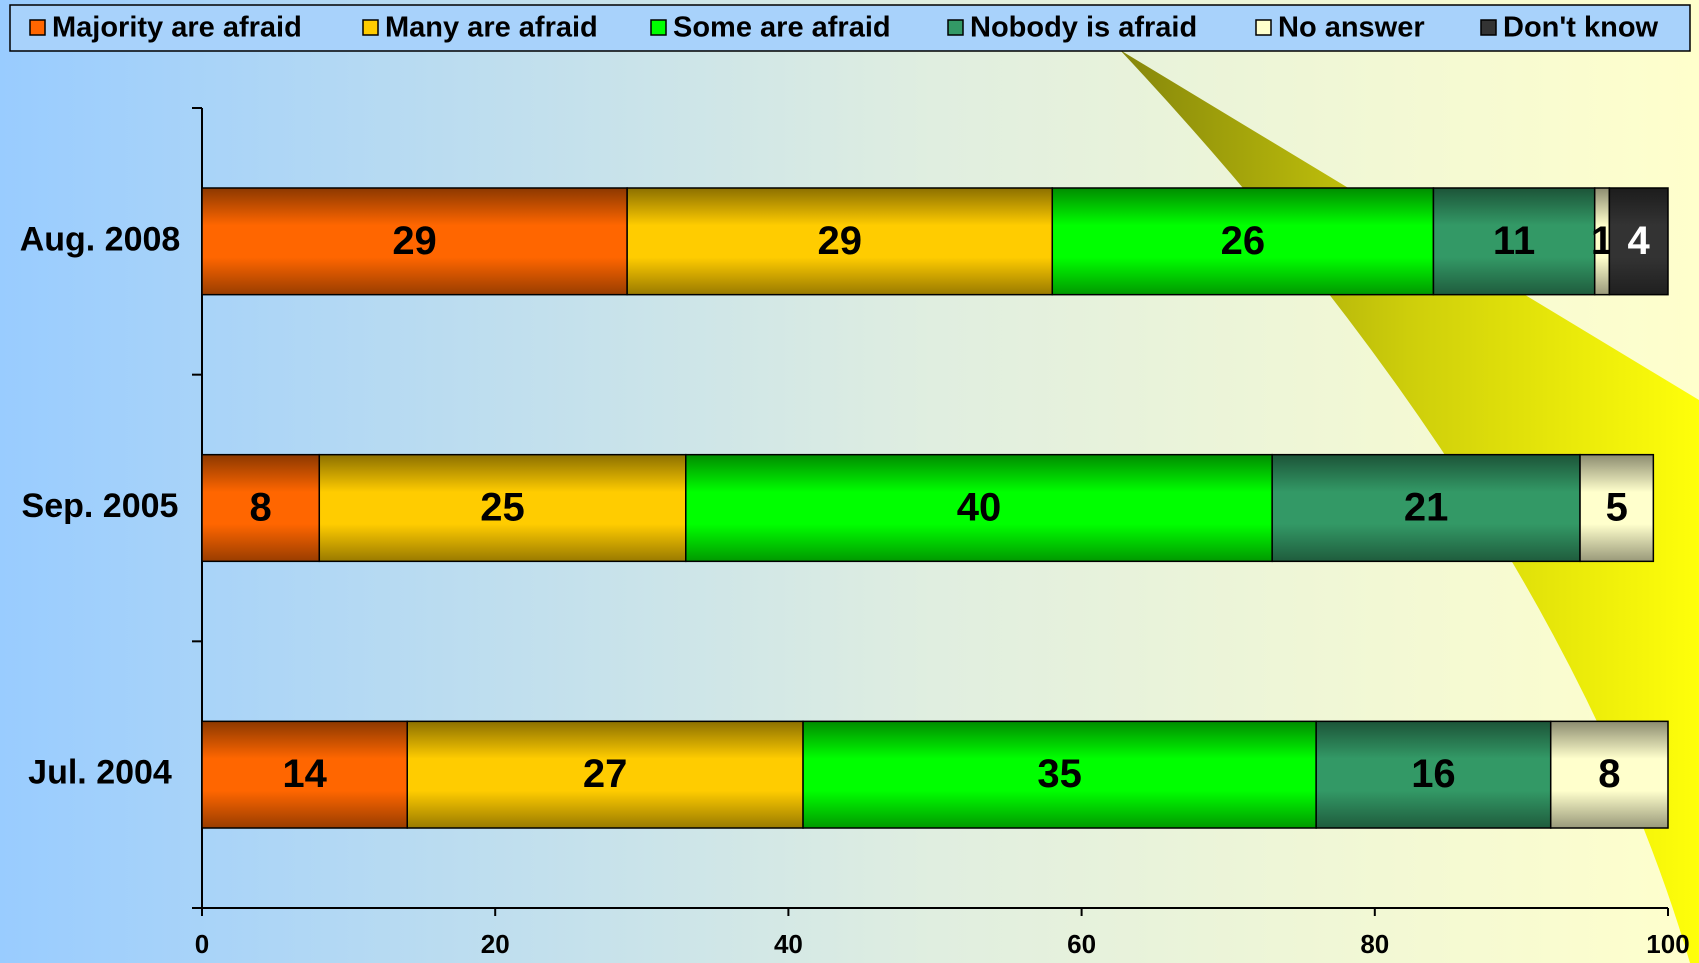 This screenshot has width=1699, height=963. I want to click on bar-value-label: 21, so click(1426, 508).